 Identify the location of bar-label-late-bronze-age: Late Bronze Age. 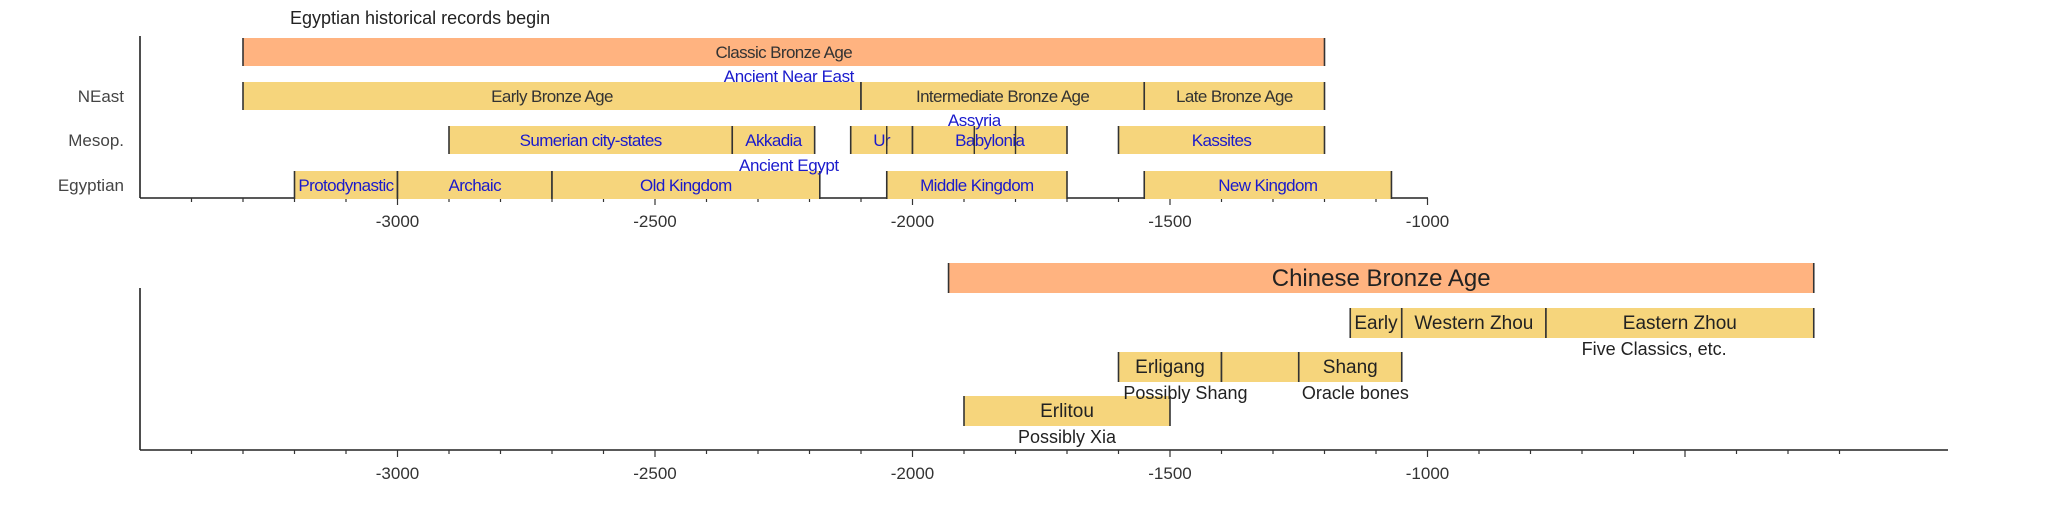
(1234, 96).